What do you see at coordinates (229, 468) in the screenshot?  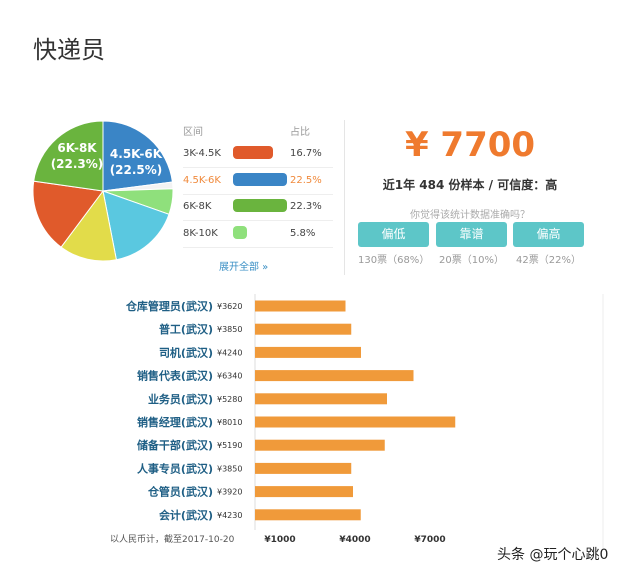 I see `bar-value-label-7: ¥3850` at bounding box center [229, 468].